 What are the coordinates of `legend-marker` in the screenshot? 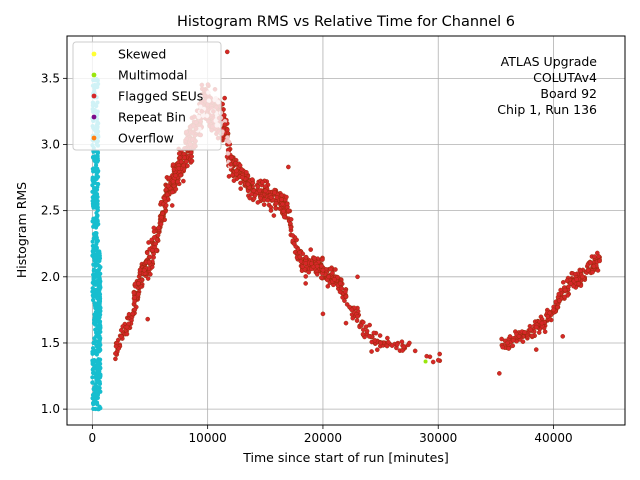 It's located at (94, 75).